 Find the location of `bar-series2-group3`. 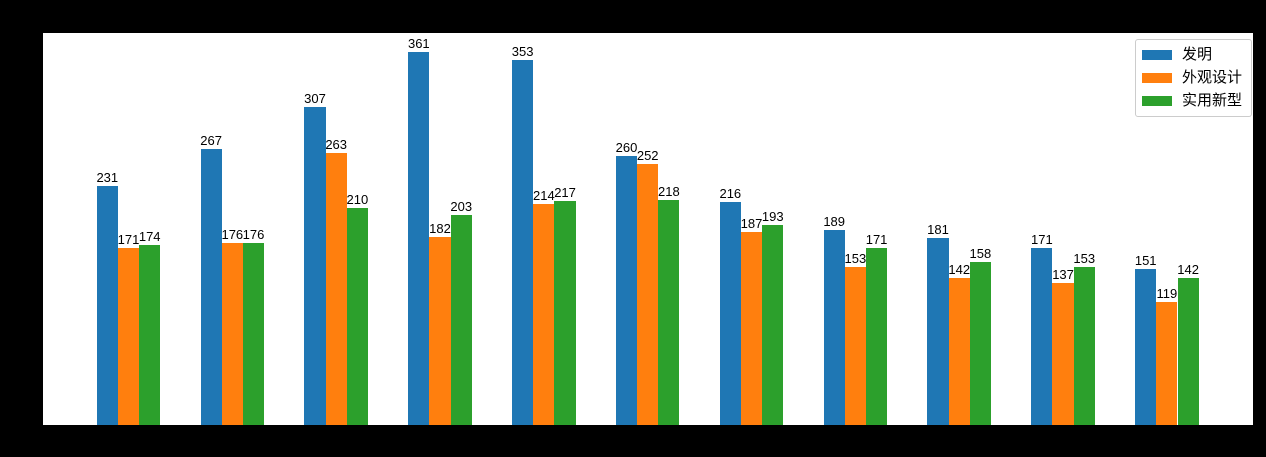

bar-series2-group3 is located at coordinates (336, 288).